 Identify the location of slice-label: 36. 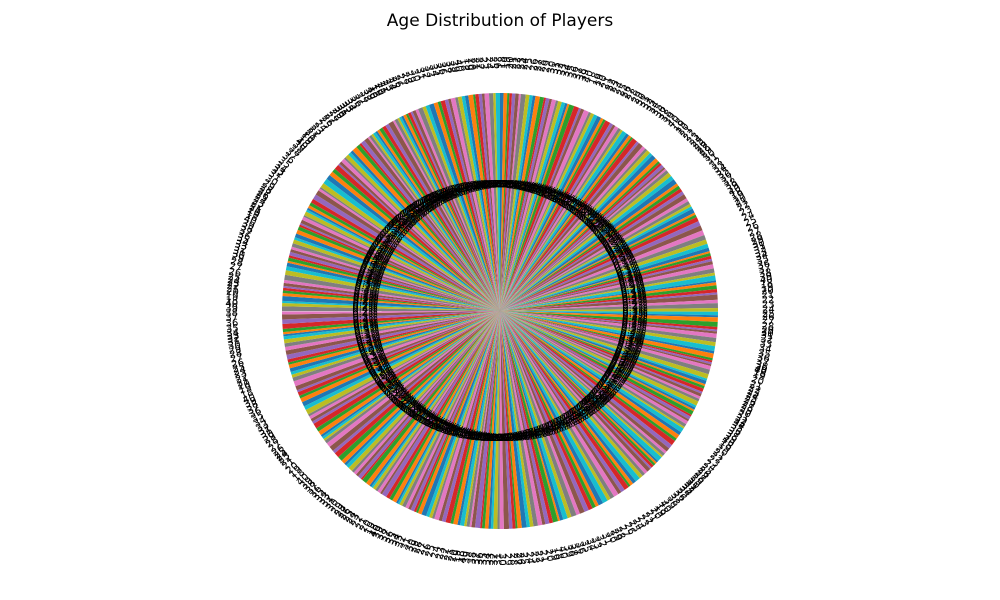
(574, 72).